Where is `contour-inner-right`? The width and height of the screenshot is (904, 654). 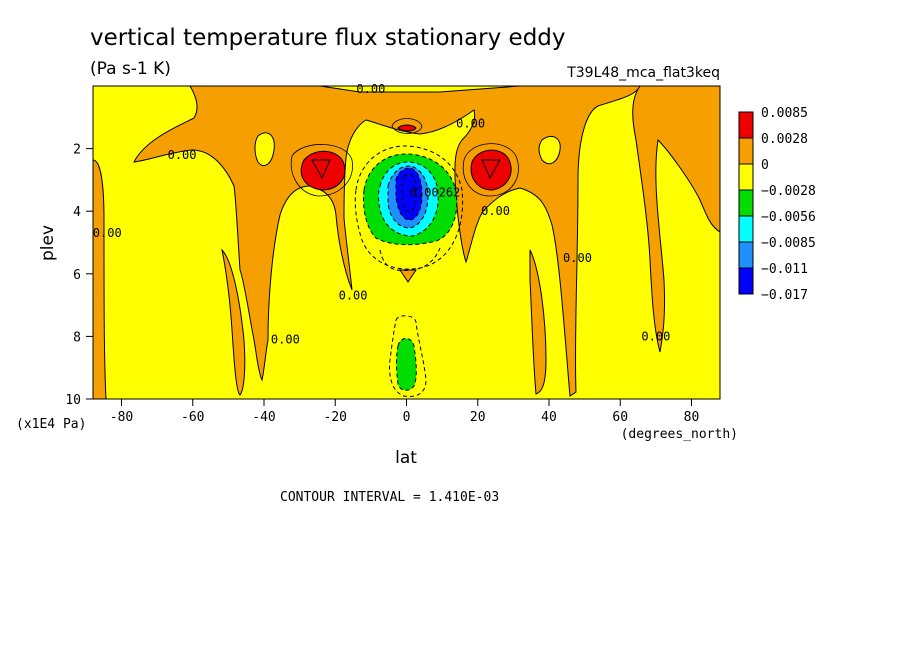
contour-inner-right is located at coordinates (491, 169).